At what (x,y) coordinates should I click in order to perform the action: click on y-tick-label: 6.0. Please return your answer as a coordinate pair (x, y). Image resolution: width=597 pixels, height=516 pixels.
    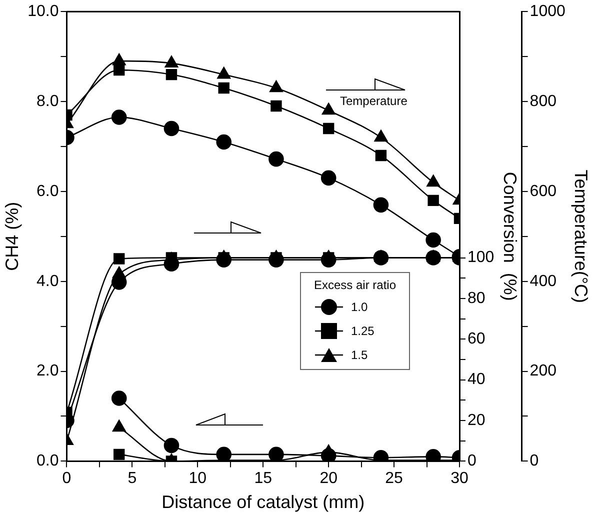
    Looking at the image, I should click on (47, 191).